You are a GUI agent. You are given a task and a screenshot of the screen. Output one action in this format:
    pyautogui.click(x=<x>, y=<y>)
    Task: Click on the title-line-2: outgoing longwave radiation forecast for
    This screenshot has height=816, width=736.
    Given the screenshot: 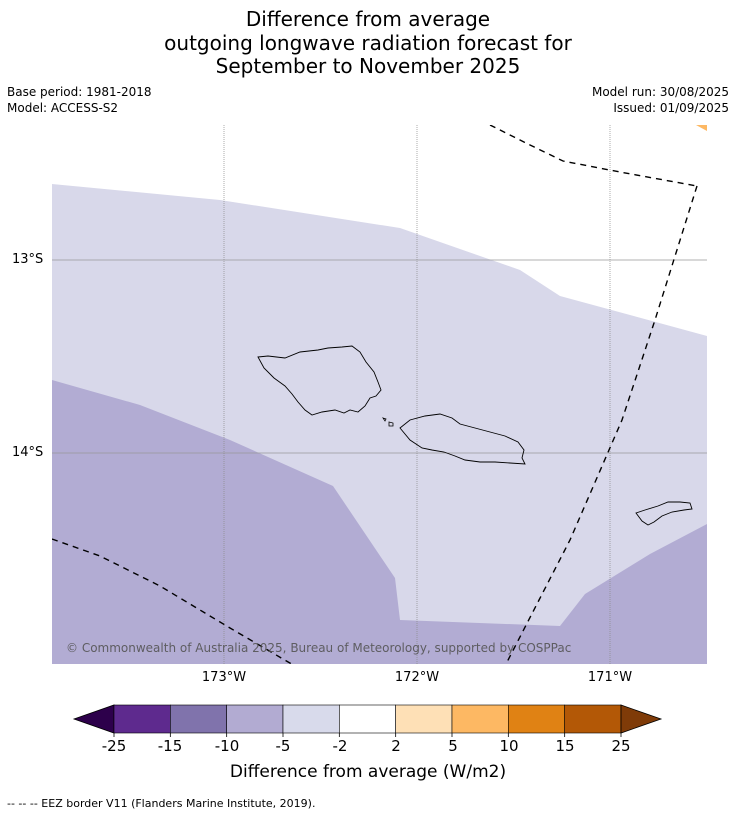 What is the action you would take?
    pyautogui.click(x=368, y=43)
    